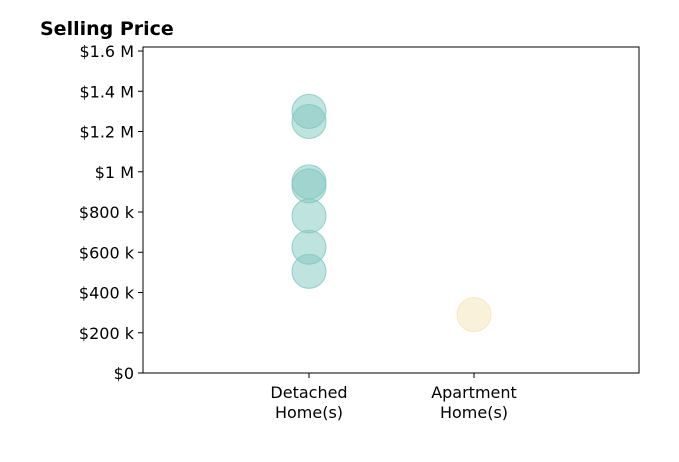 The image size is (679, 462). Describe the element at coordinates (107, 252) in the screenshot. I see `y-tick-label: $600 k` at that location.